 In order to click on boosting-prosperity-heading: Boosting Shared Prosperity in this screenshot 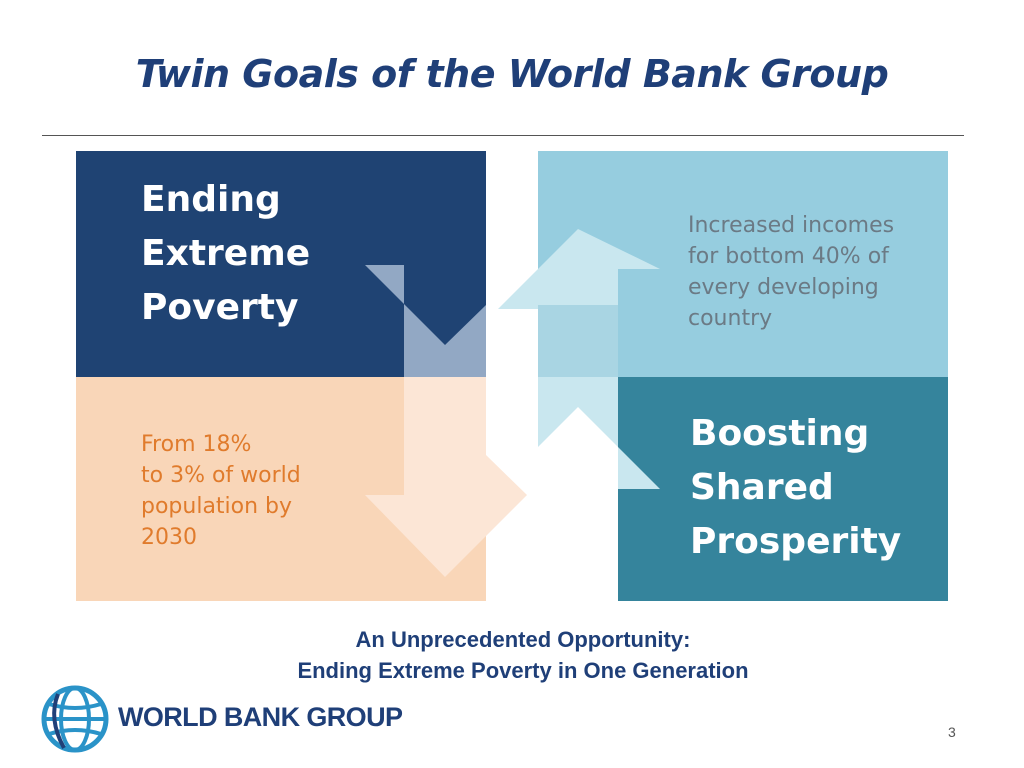, I will do `click(795, 488)`.